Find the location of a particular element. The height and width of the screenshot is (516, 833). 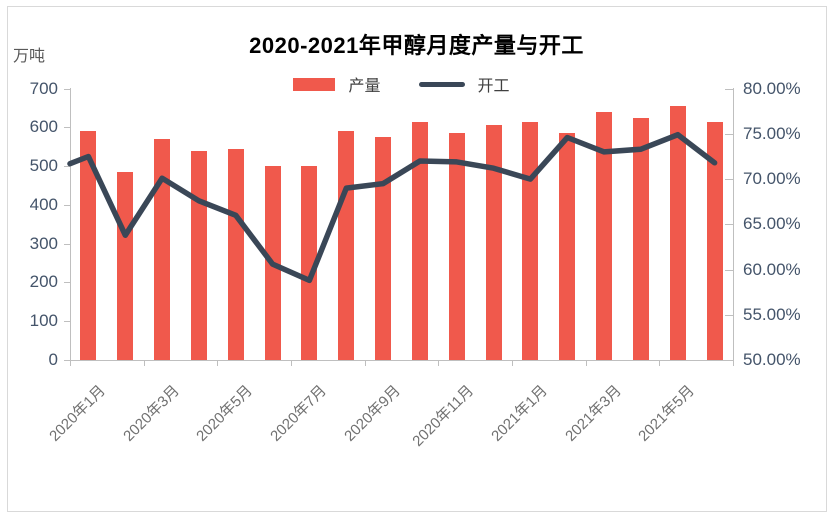

chart-title: 2020-2021年甲醇月度产量与开工 is located at coordinates (416, 45).